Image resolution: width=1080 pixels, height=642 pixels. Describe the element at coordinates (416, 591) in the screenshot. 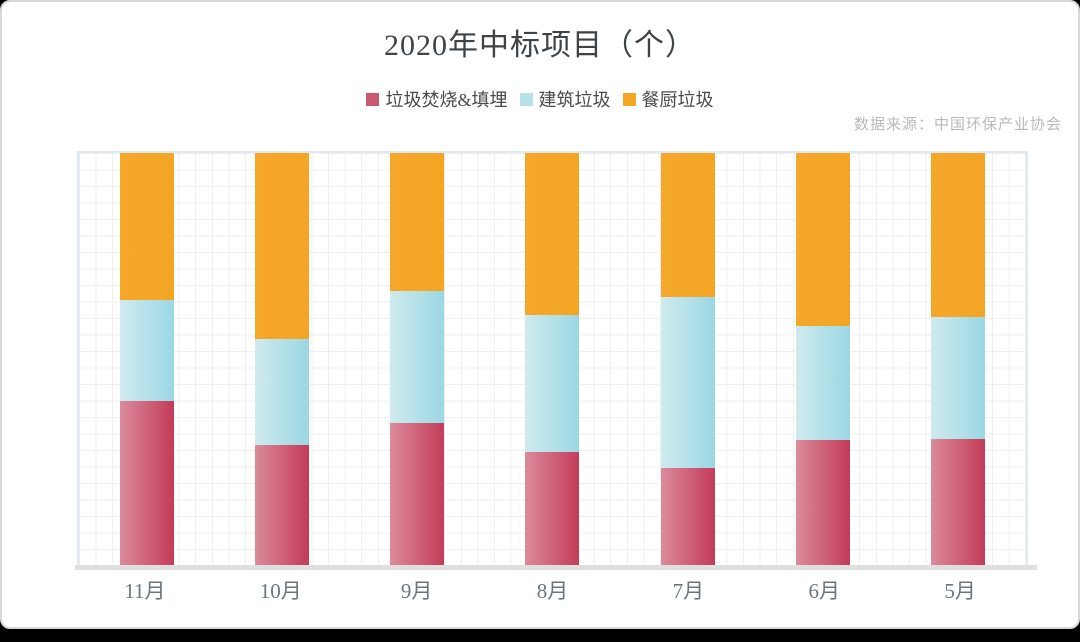

I see `x-axis-label: 9月` at that location.